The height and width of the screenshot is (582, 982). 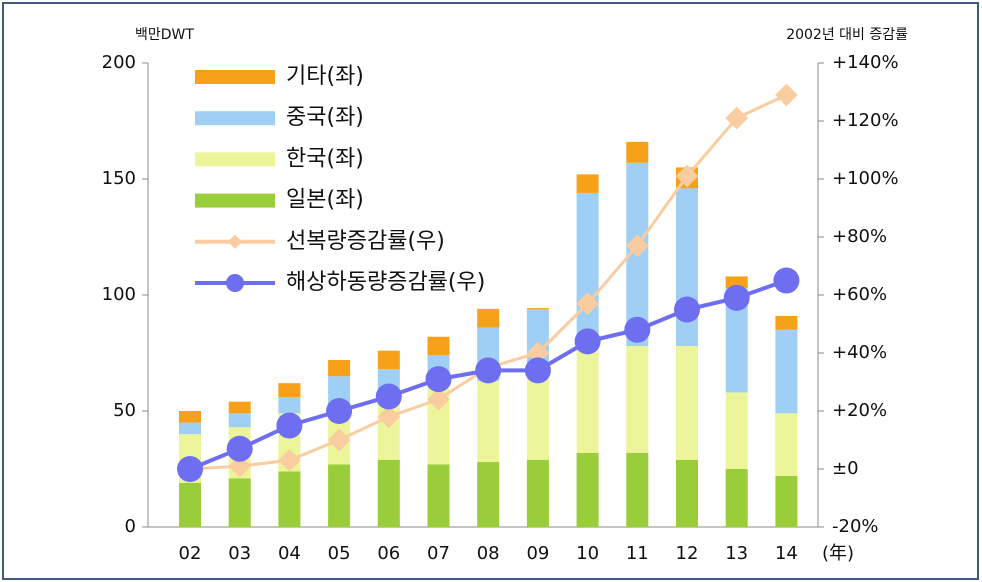 What do you see at coordinates (325, 200) in the screenshot?
I see `legend-label: 일본(좌)` at bounding box center [325, 200].